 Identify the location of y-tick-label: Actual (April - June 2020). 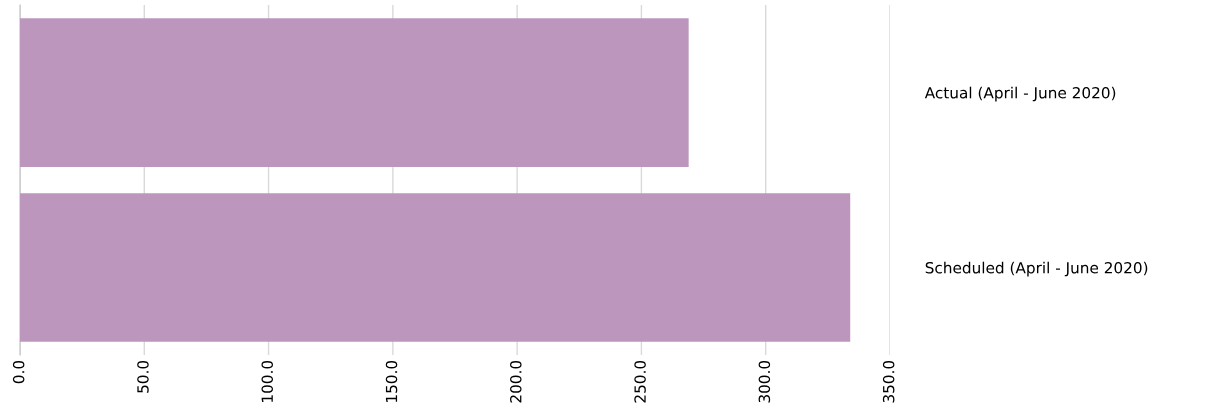
(1020, 94).